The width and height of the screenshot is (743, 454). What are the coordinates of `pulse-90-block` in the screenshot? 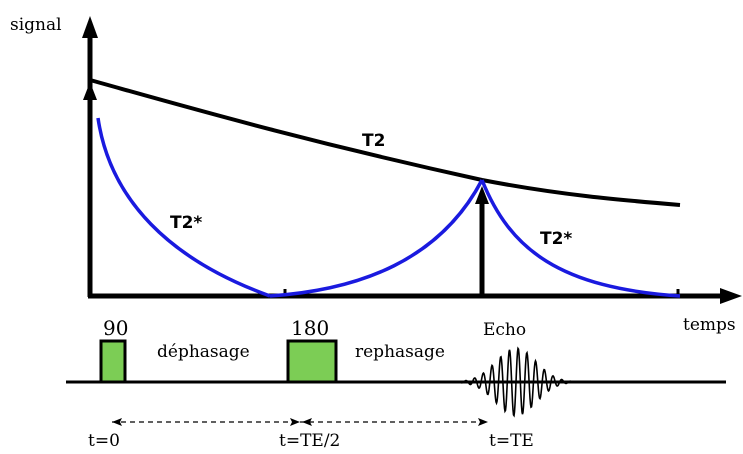 It's located at (113, 361).